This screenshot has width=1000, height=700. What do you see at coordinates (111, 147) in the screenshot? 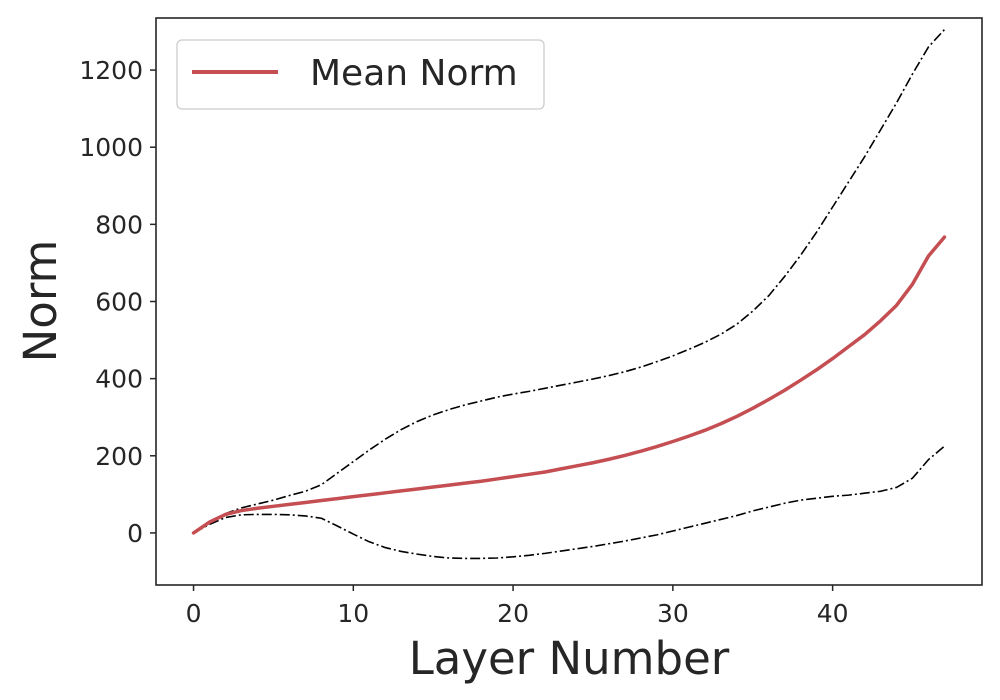
I see `y-tick-label: 1000` at bounding box center [111, 147].